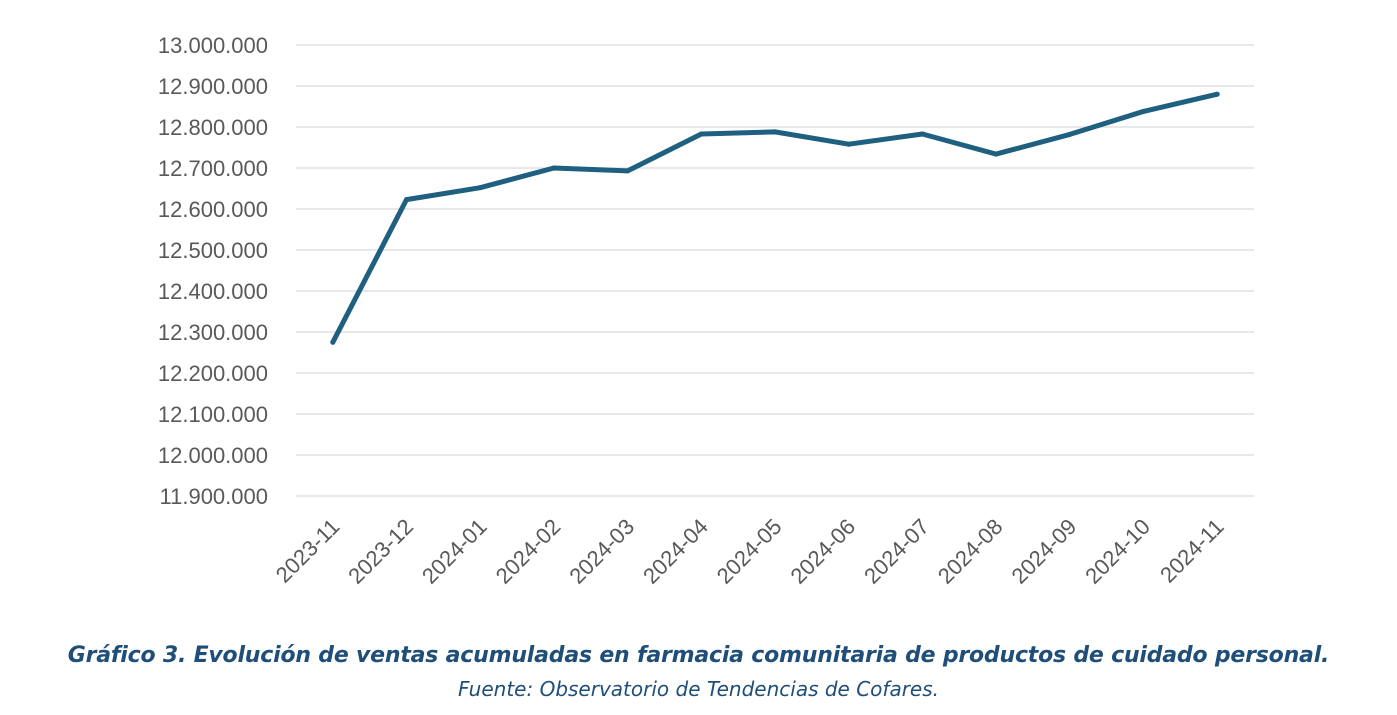 The height and width of the screenshot is (715, 1397). What do you see at coordinates (213, 291) in the screenshot?
I see `y-tick-label: 12.400.000` at bounding box center [213, 291].